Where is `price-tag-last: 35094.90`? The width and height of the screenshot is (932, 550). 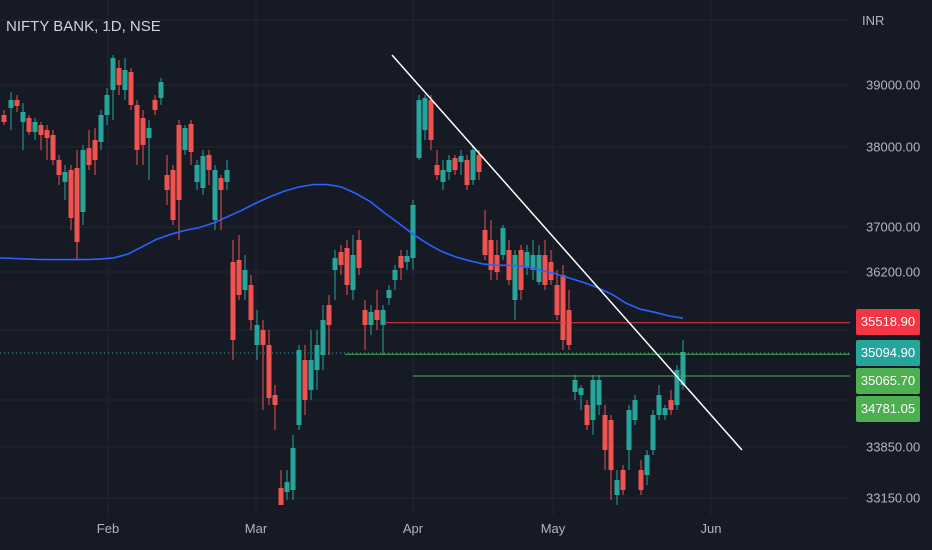
price-tag-last: 35094.90 is located at coordinates (888, 353).